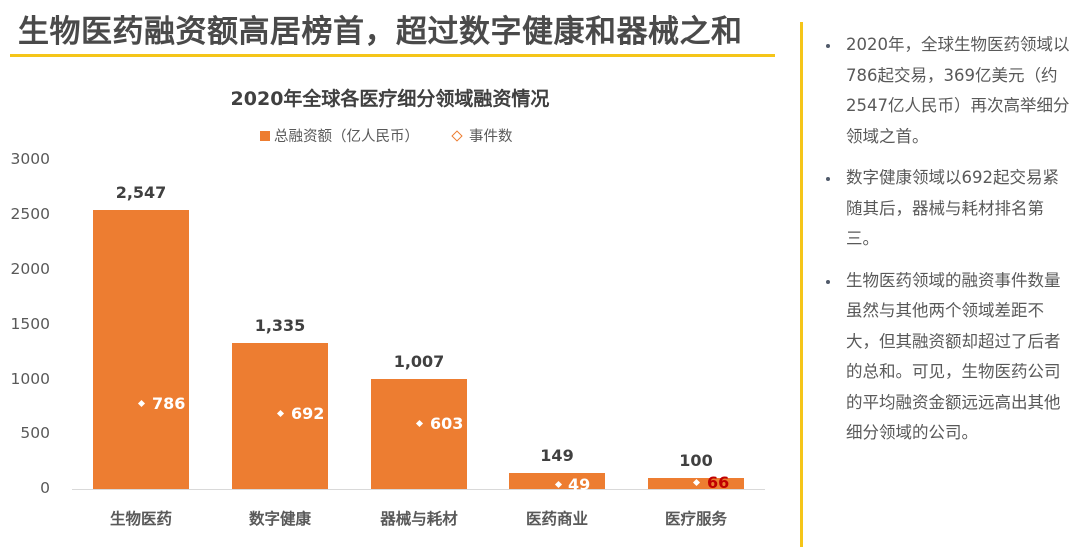  What do you see at coordinates (30, 324) in the screenshot?
I see `y-tick: 1500` at bounding box center [30, 324].